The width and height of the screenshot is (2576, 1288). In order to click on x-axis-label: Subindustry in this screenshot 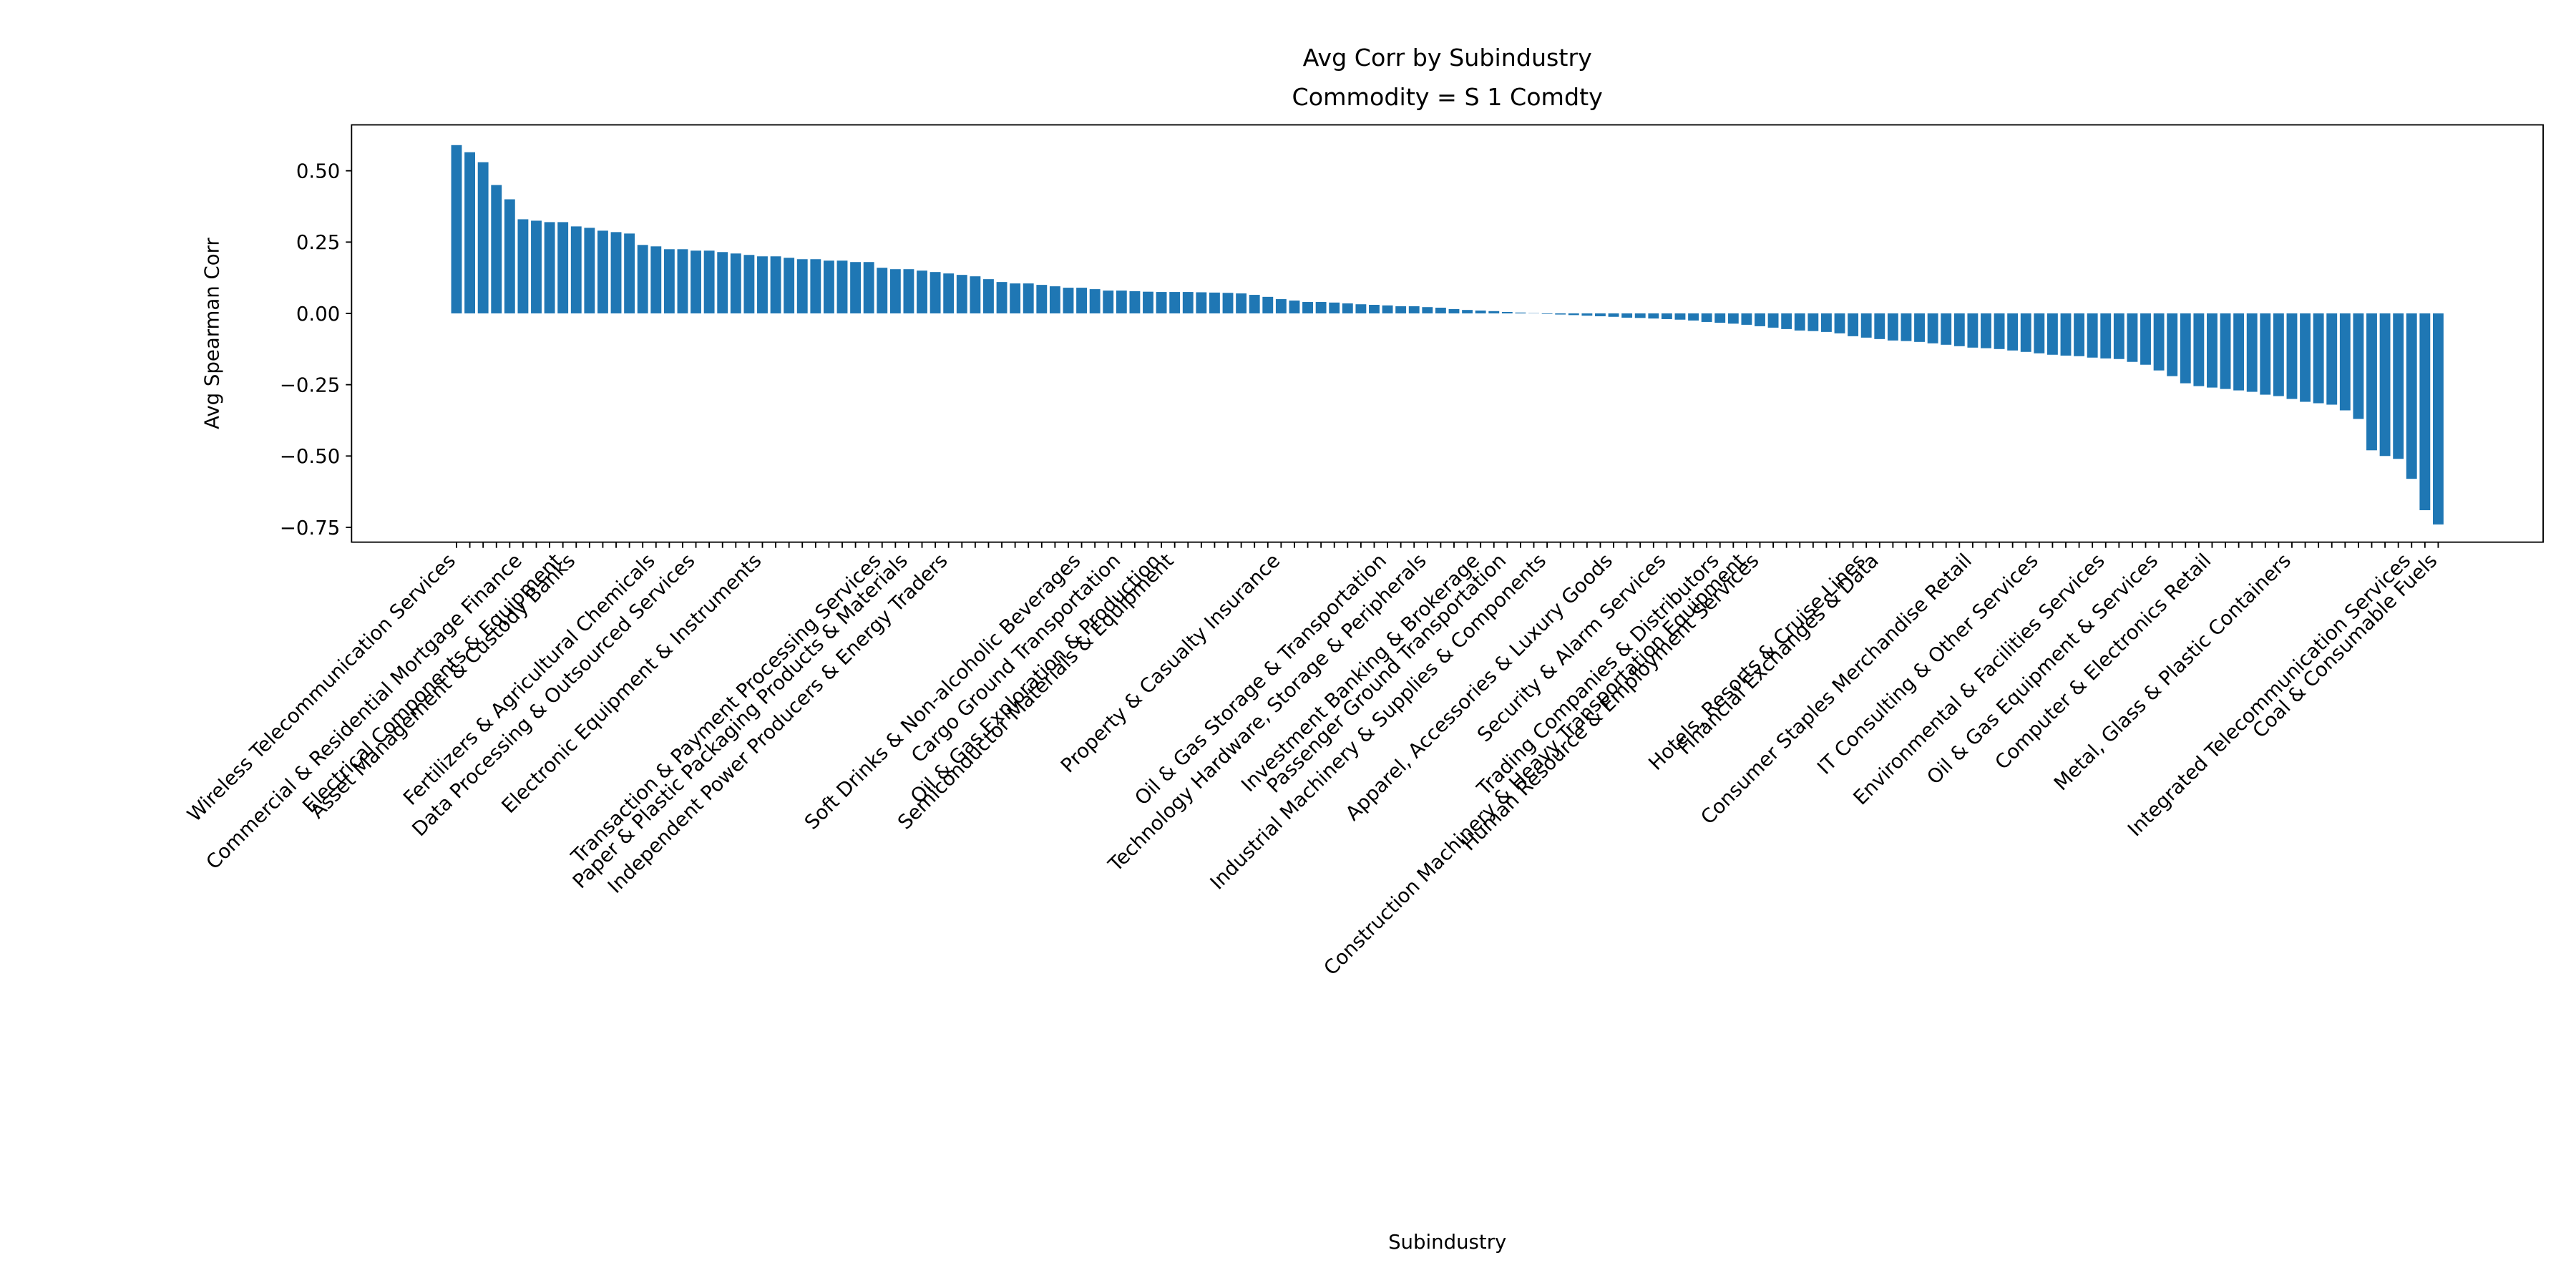, I will do `click(1447, 1242)`.